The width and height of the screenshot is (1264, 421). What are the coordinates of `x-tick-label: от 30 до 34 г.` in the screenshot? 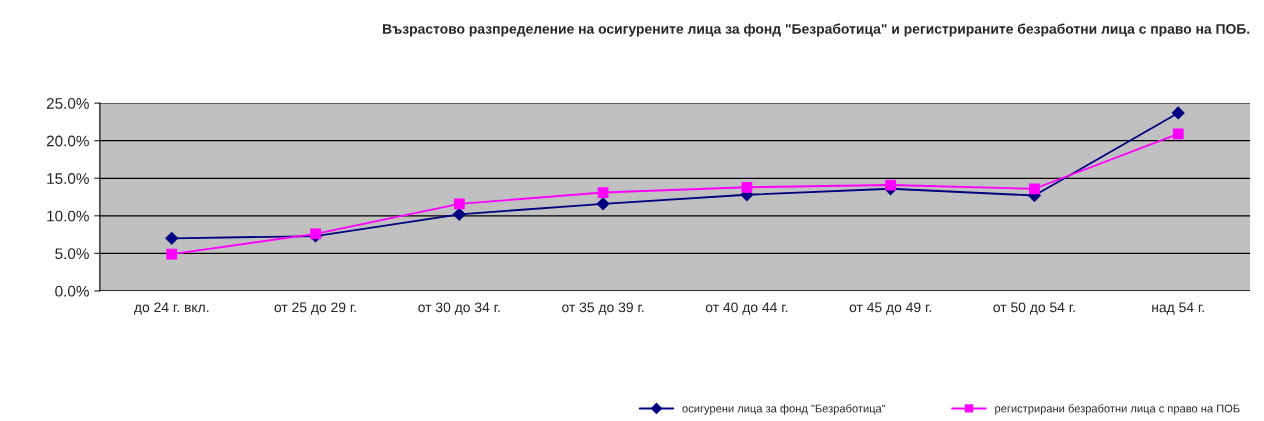 It's located at (459, 308).